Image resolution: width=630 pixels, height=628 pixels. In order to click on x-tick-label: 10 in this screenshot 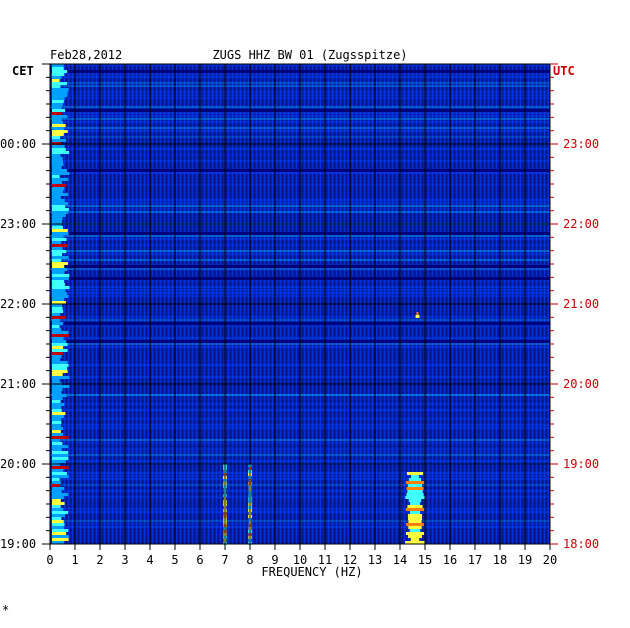, I will do `click(300, 560)`.